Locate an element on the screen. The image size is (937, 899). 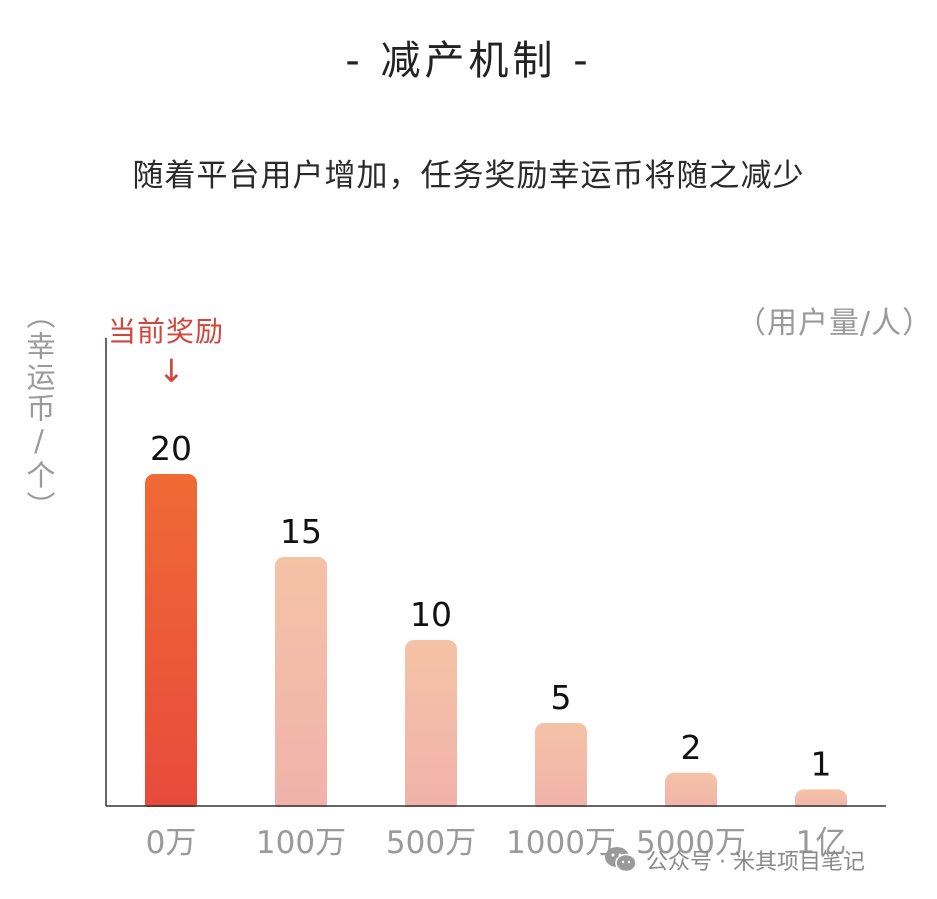
value-label-5: 1 is located at coordinates (821, 763).